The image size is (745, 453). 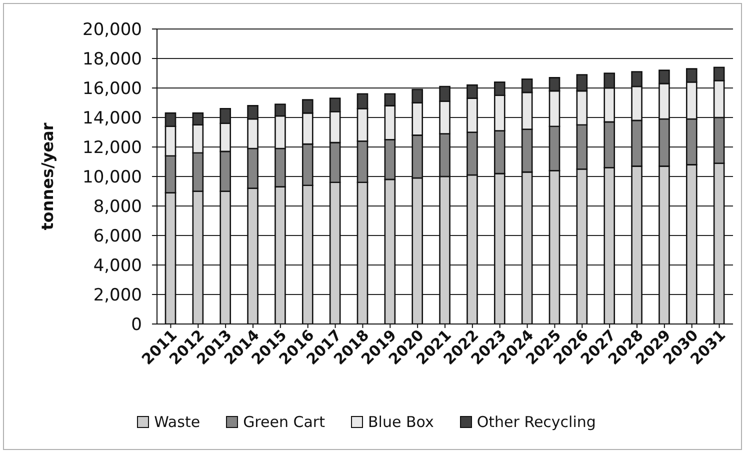 What do you see at coordinates (112, 148) in the screenshot?
I see `y-tick-label: 12,000` at bounding box center [112, 148].